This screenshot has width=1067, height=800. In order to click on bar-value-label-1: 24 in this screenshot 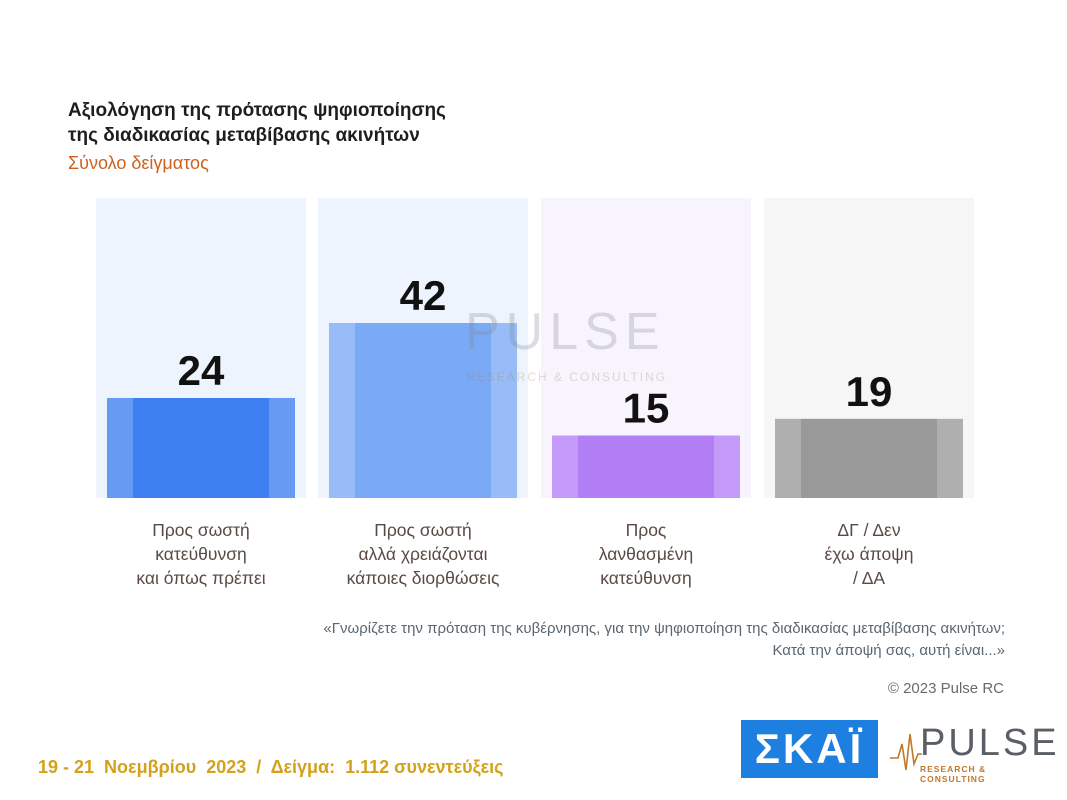, I will do `click(201, 370)`.